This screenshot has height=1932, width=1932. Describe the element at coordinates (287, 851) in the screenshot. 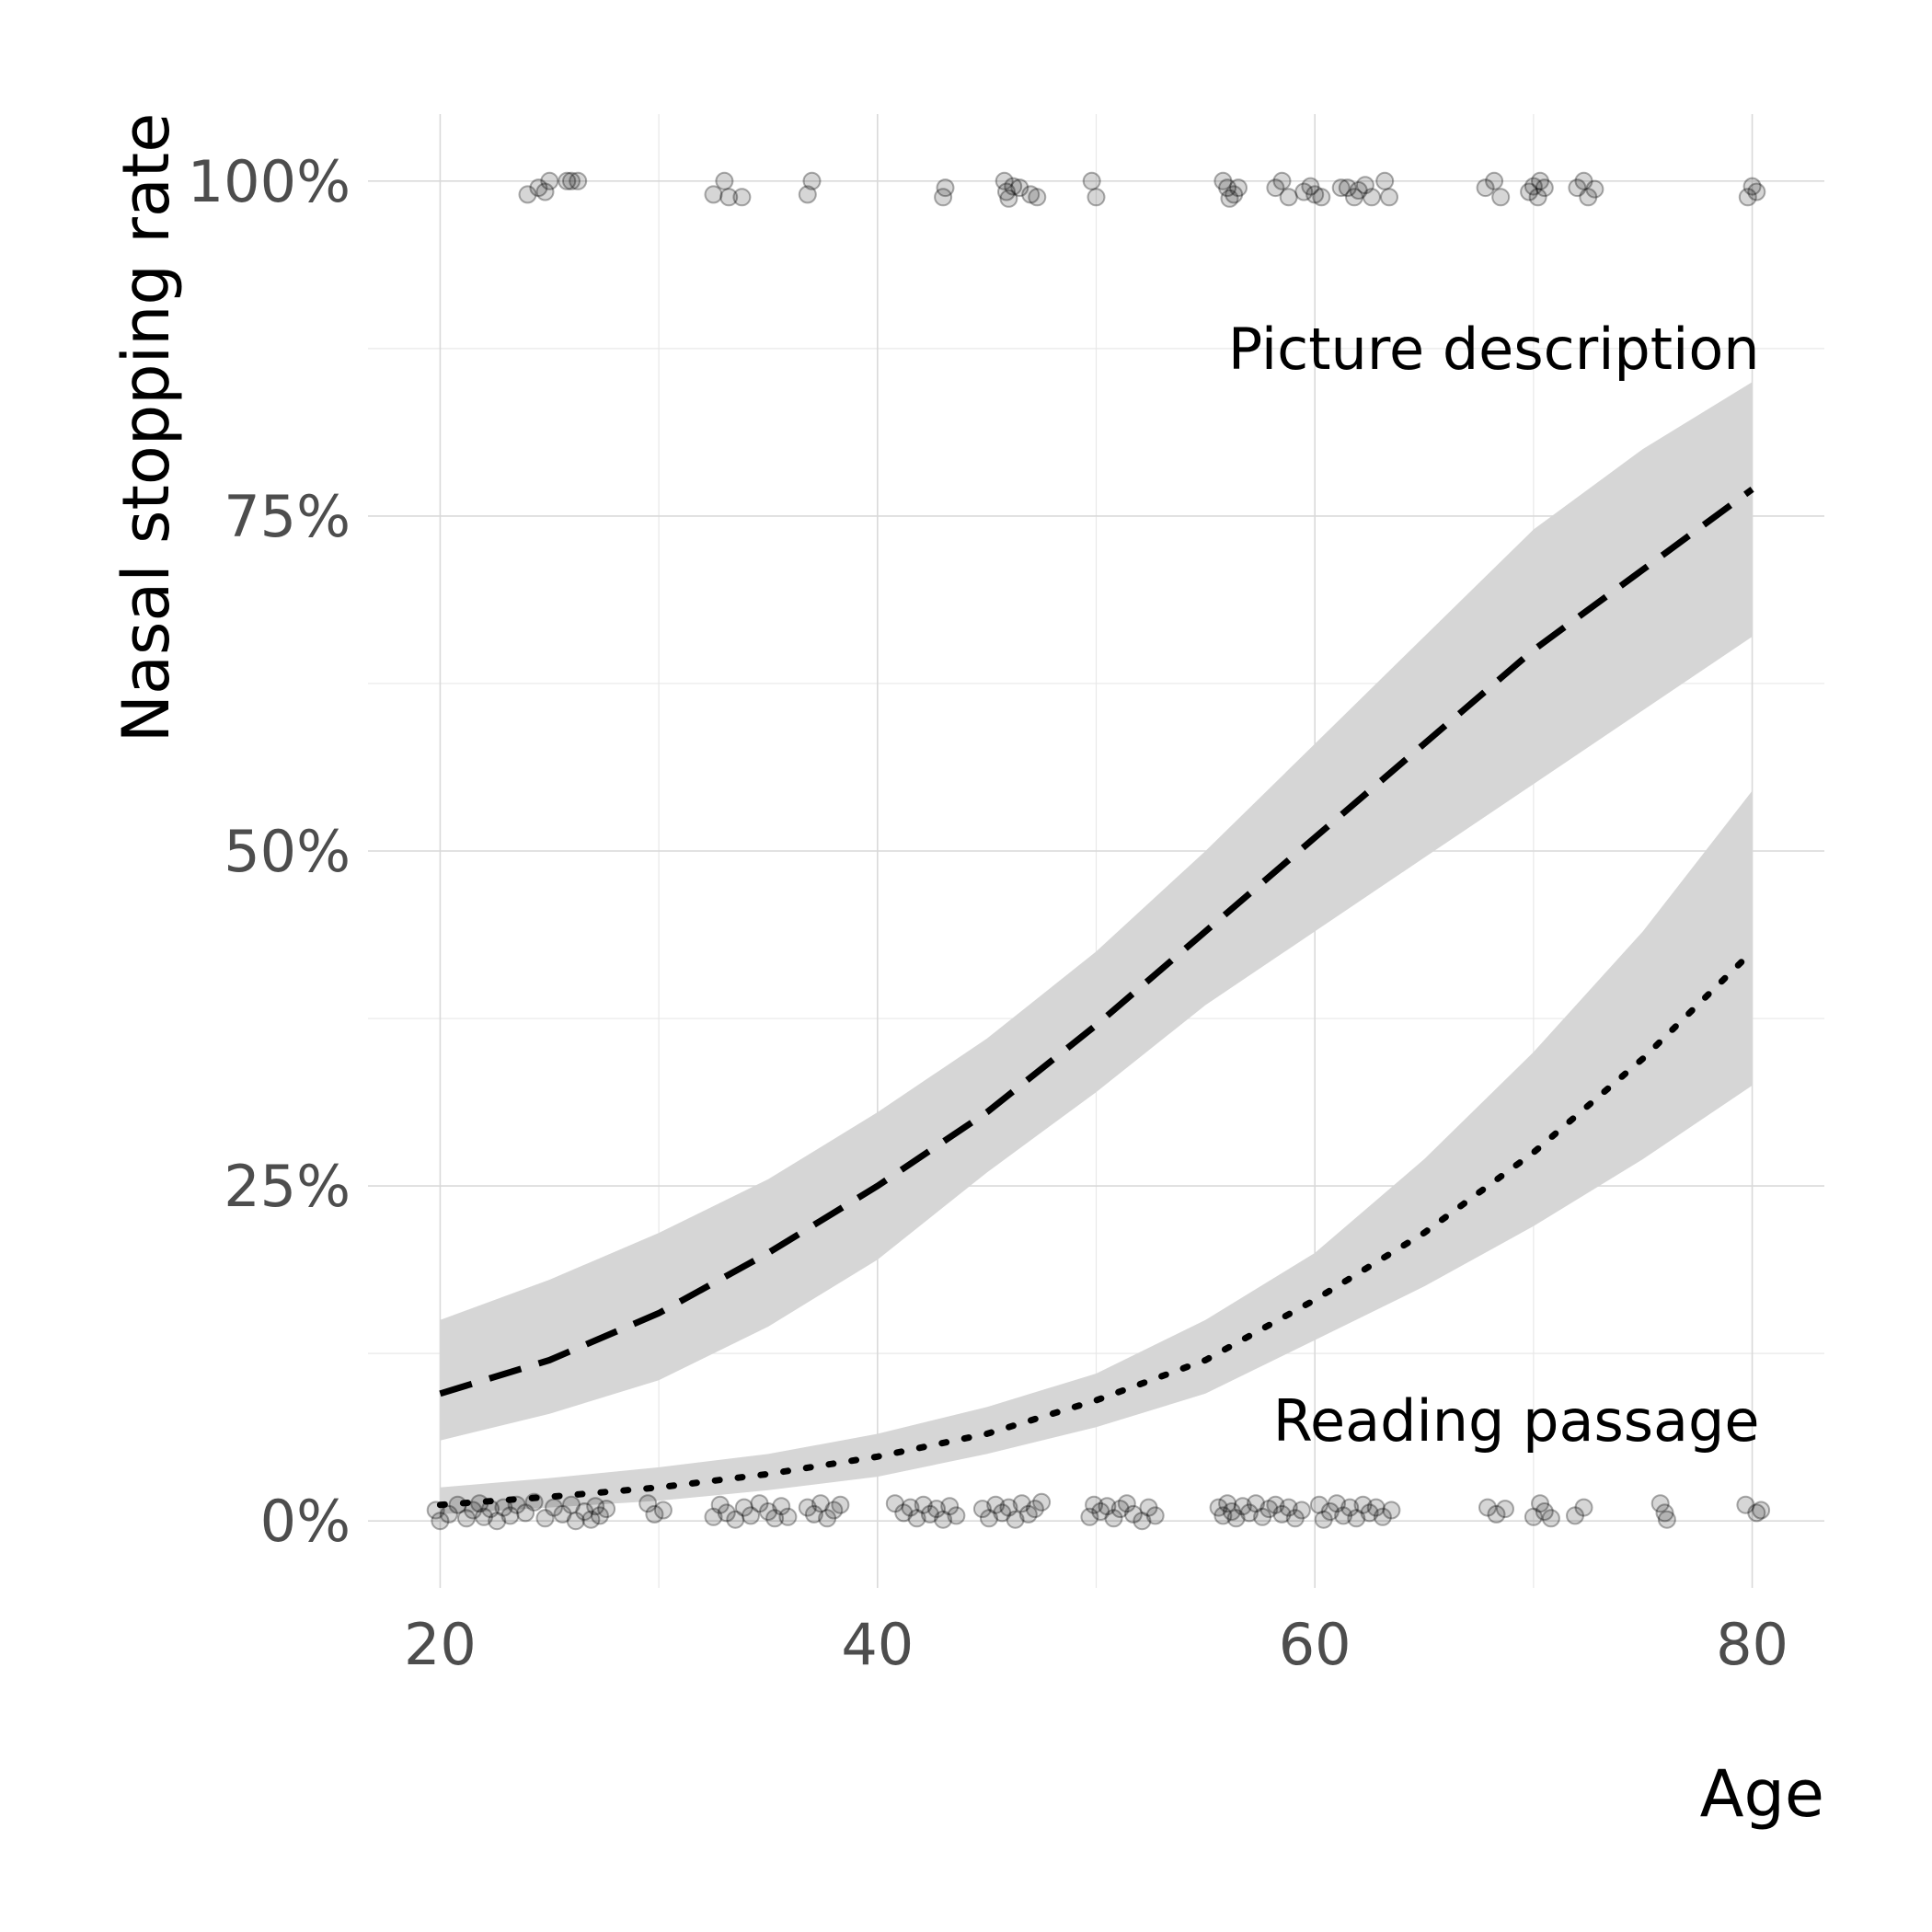

I see `y-tick-label: 50%` at that location.